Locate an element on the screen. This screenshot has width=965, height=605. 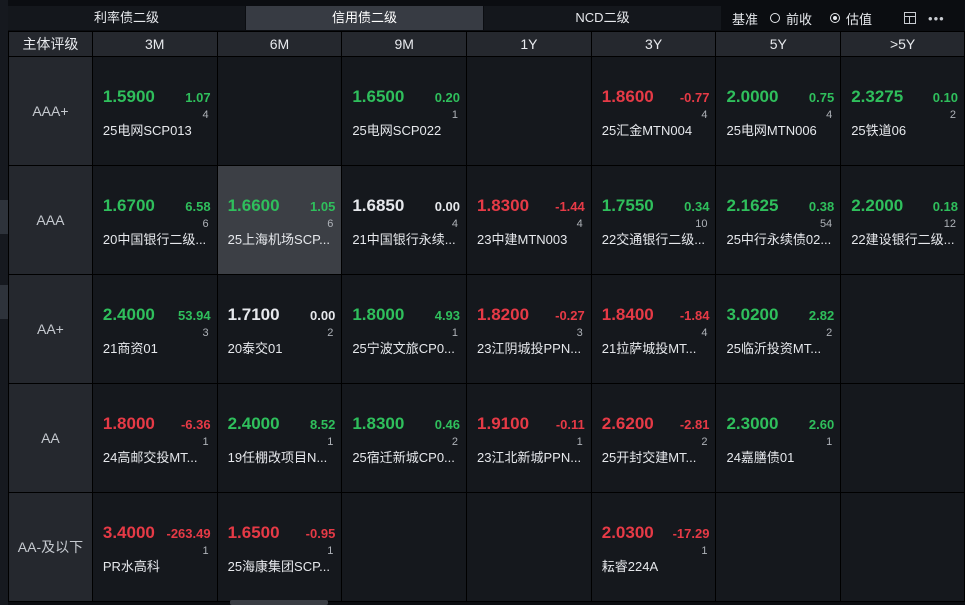
bond-name: 23中建MTN003 is located at coordinates (522, 239).